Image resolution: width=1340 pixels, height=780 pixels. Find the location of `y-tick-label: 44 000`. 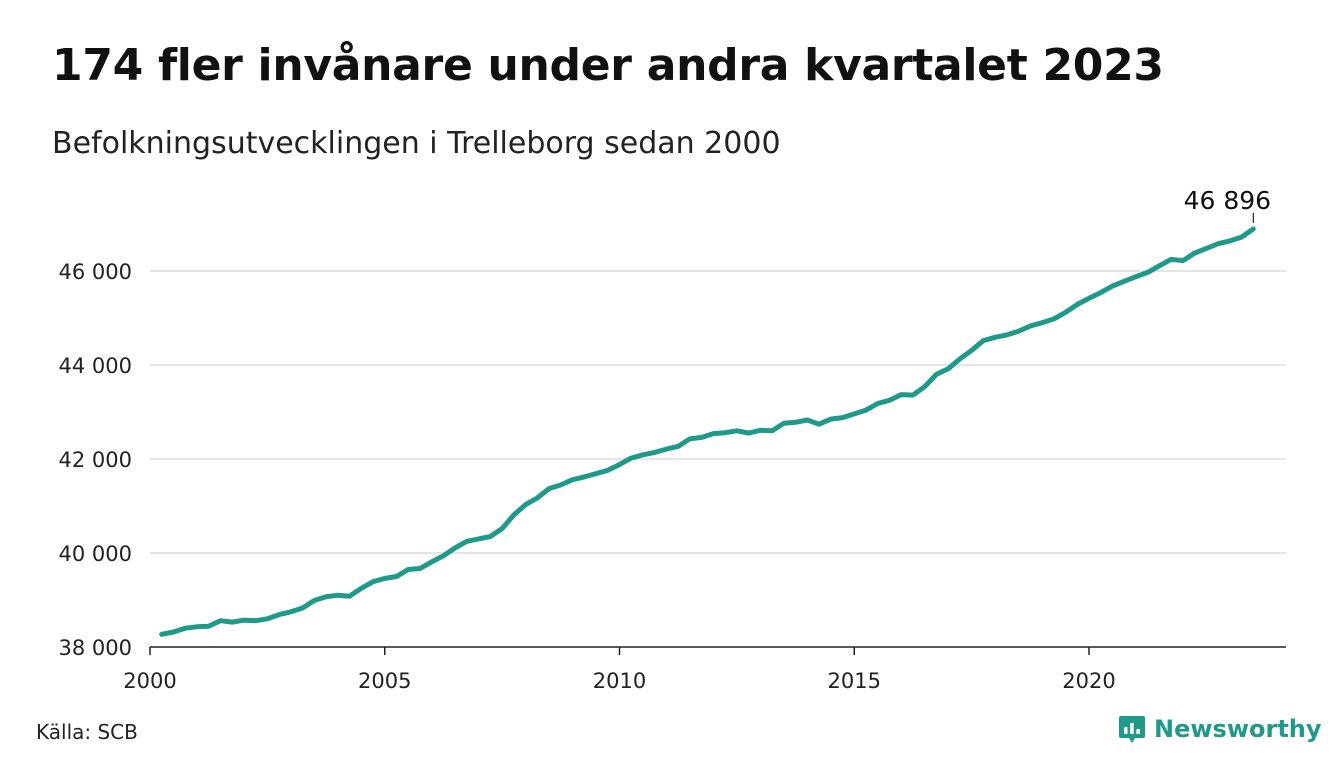

y-tick-label: 44 000 is located at coordinates (95, 366).